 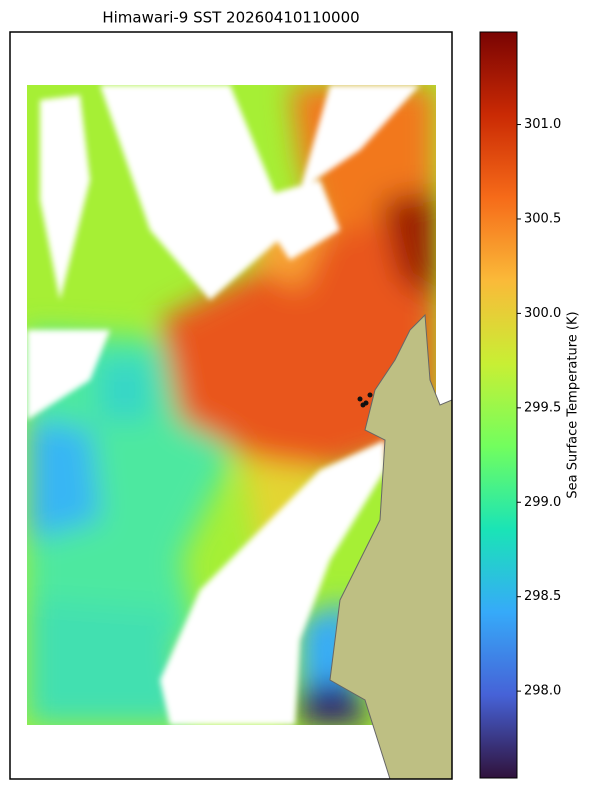 I want to click on colorbar-label: Sea Surface Temperature (K), so click(x=573, y=404).